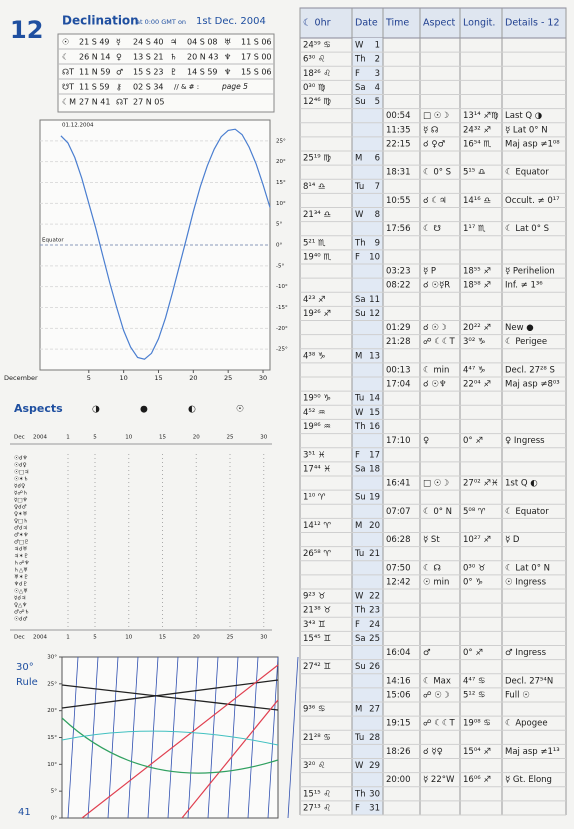 This screenshot has height=829, width=574. Describe the element at coordinates (525, 441) in the screenshot. I see `cell-details: ♀ Ingress` at that location.